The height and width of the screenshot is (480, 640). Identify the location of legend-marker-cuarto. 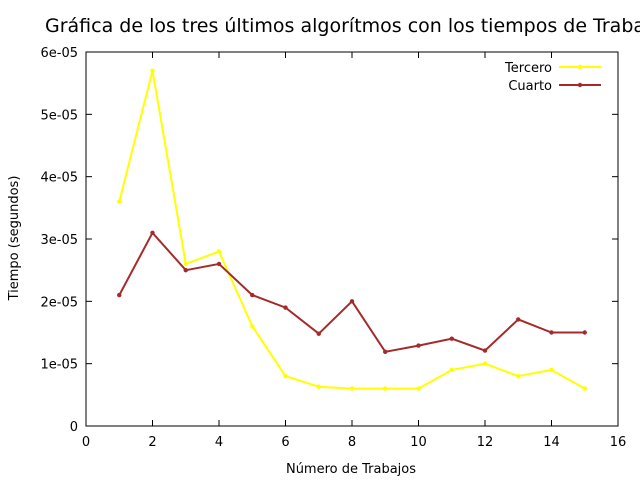
(580, 85).